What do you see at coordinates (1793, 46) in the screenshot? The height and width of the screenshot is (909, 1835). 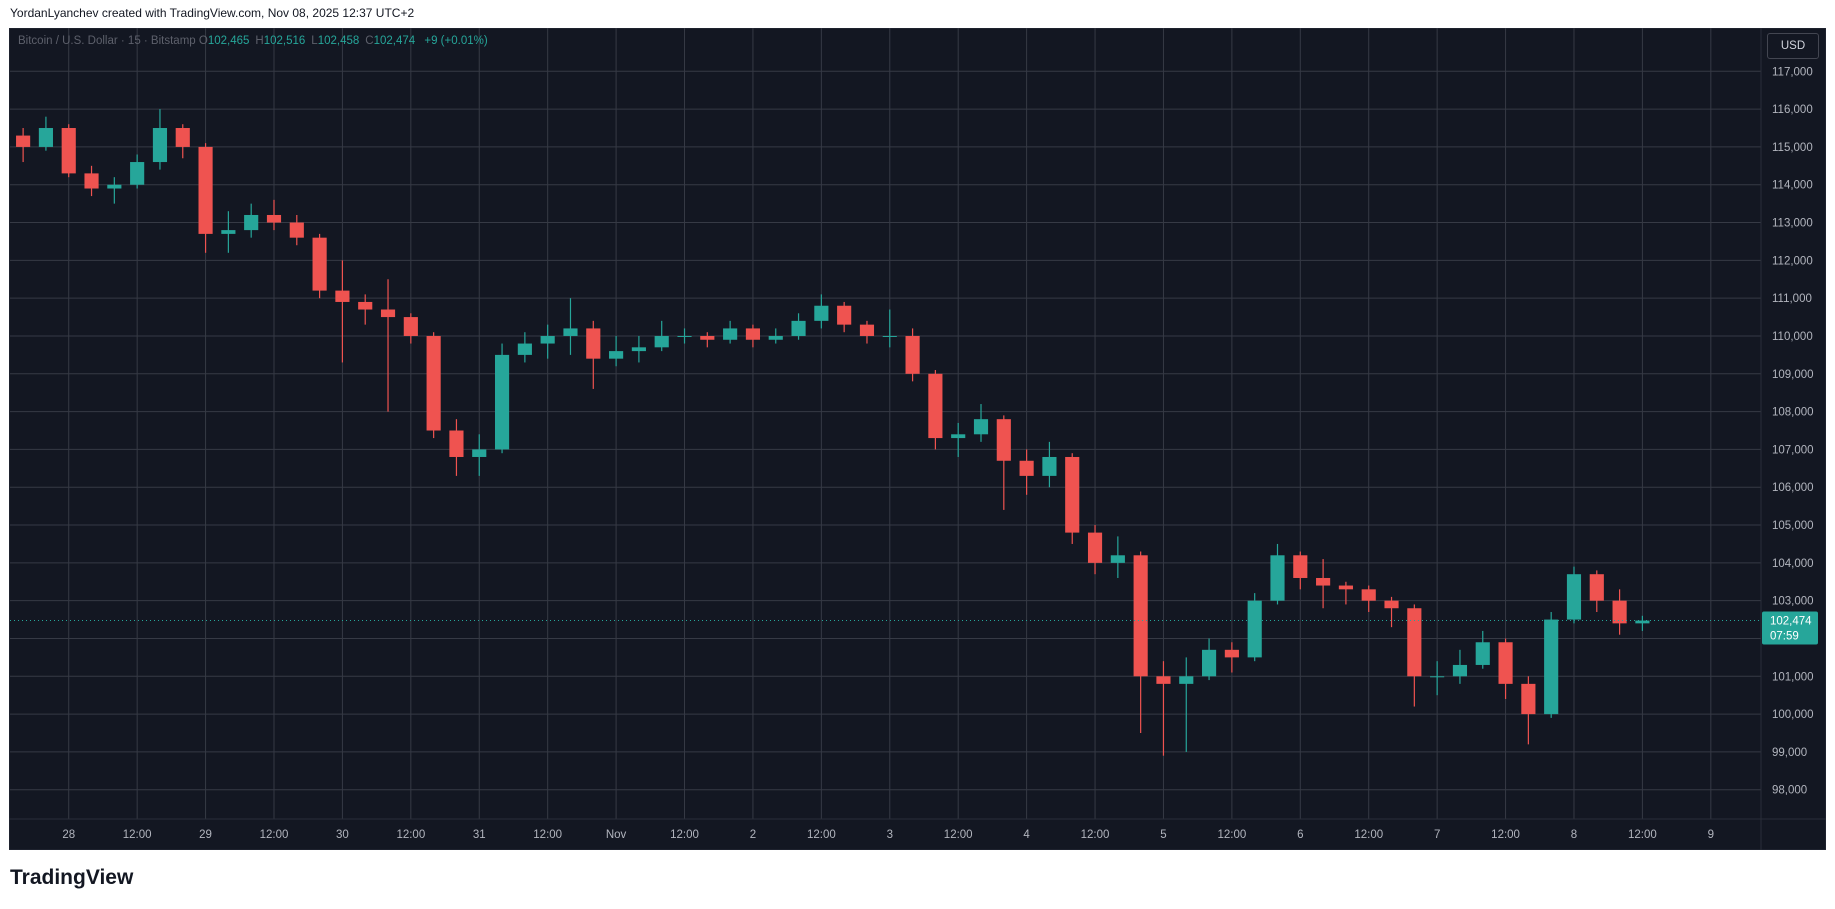 I see `currency-button: USD` at bounding box center [1793, 46].